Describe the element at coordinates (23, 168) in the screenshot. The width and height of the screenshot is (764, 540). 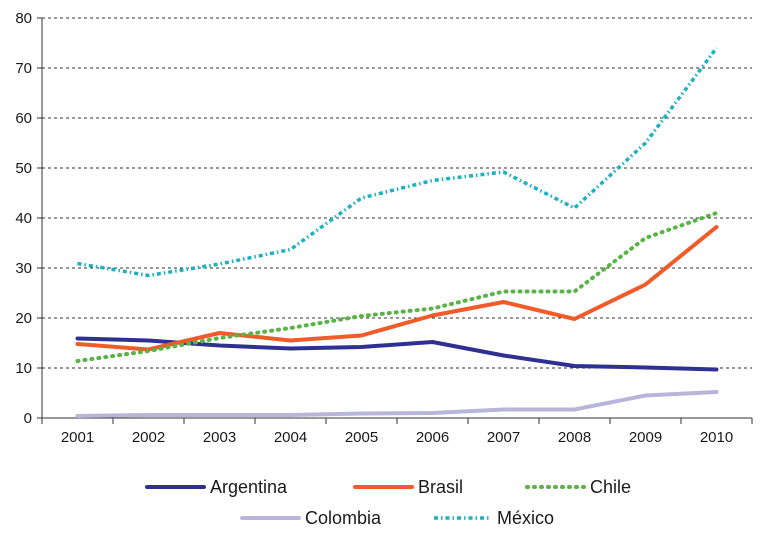
I see `y-tick-label: 50` at that location.